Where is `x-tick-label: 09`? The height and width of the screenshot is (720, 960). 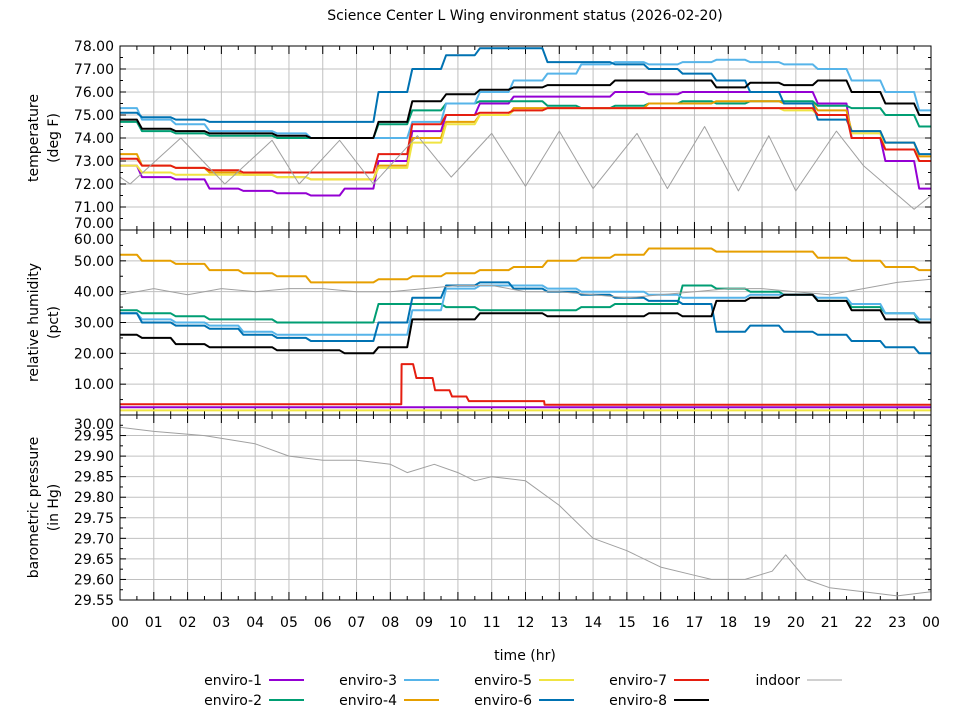 x-tick-label: 09 is located at coordinates (424, 623).